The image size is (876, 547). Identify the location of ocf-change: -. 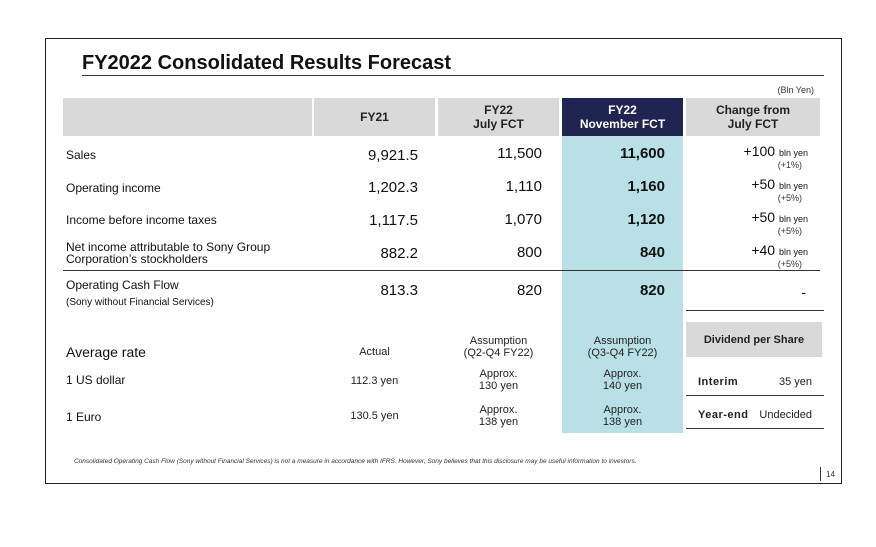
(803, 292).